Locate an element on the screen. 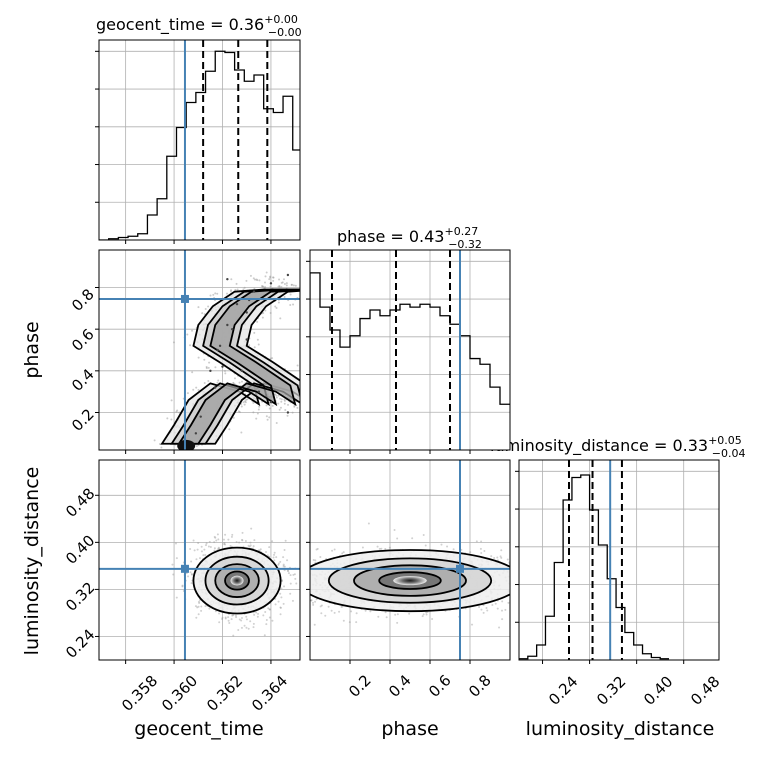  y-tick-label: 0.2 is located at coordinates (83, 420).